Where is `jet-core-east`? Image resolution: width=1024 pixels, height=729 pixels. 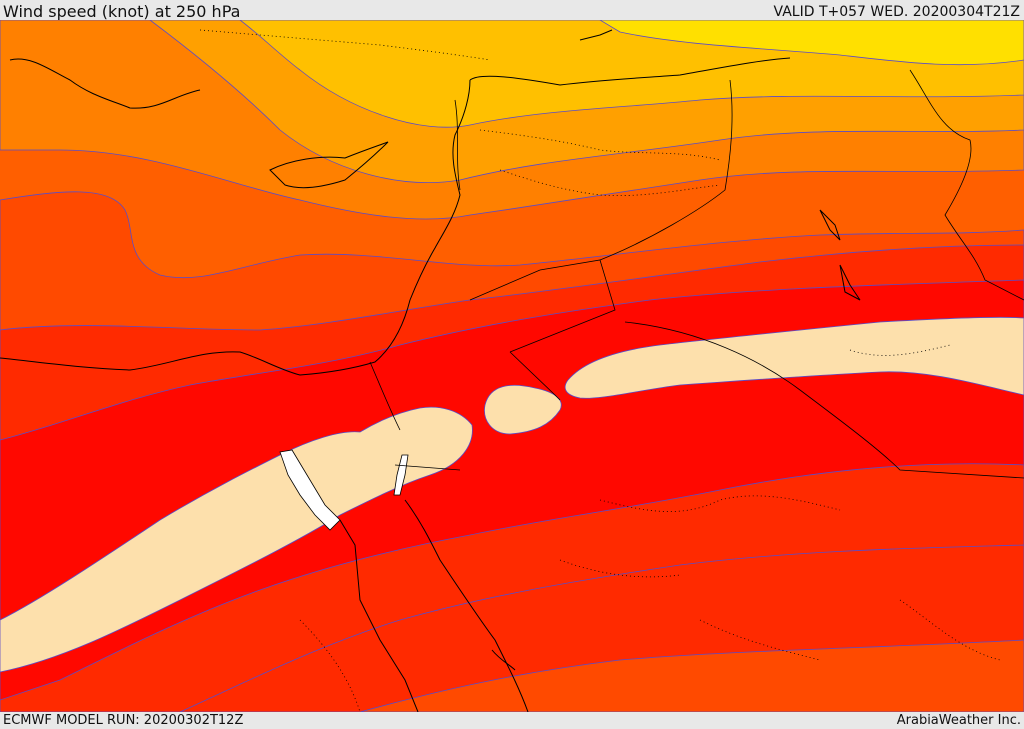
jet-core-east is located at coordinates (794, 357).